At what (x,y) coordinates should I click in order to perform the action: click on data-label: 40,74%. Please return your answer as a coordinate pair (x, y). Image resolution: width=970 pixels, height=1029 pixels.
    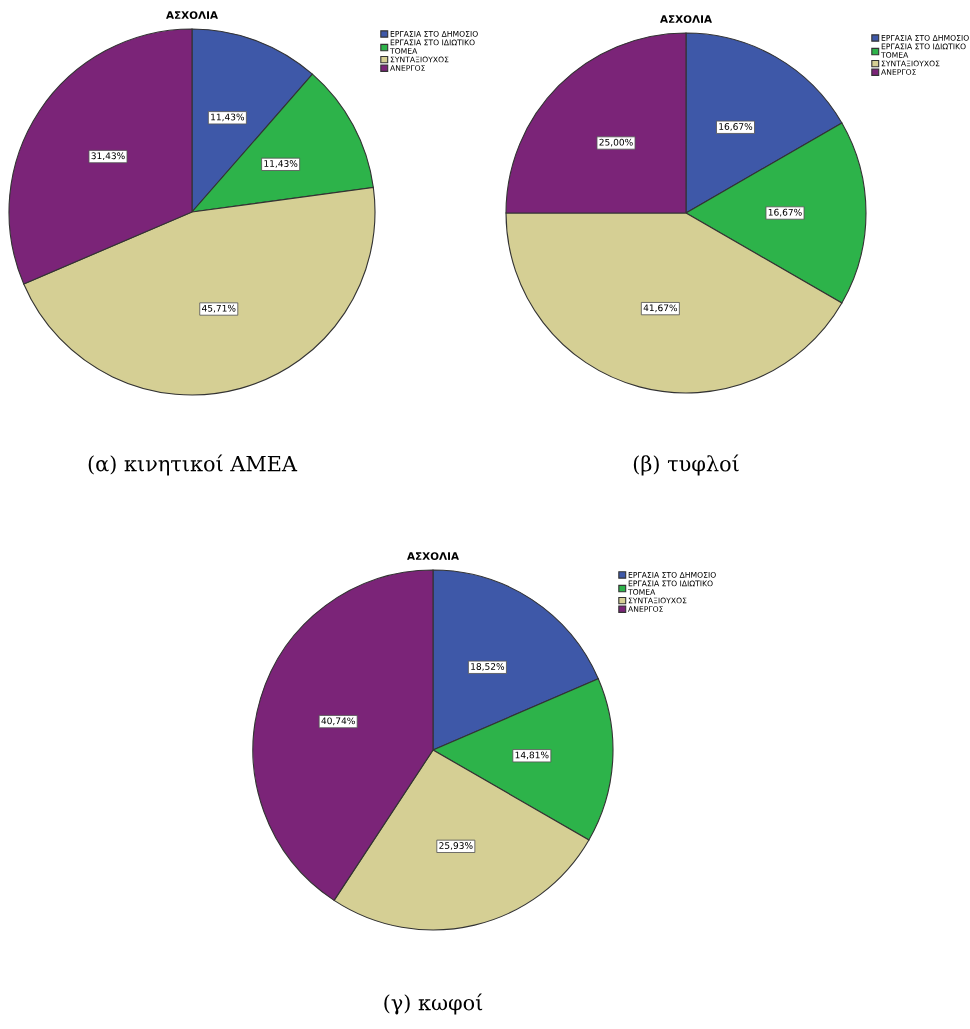
    Looking at the image, I should click on (338, 721).